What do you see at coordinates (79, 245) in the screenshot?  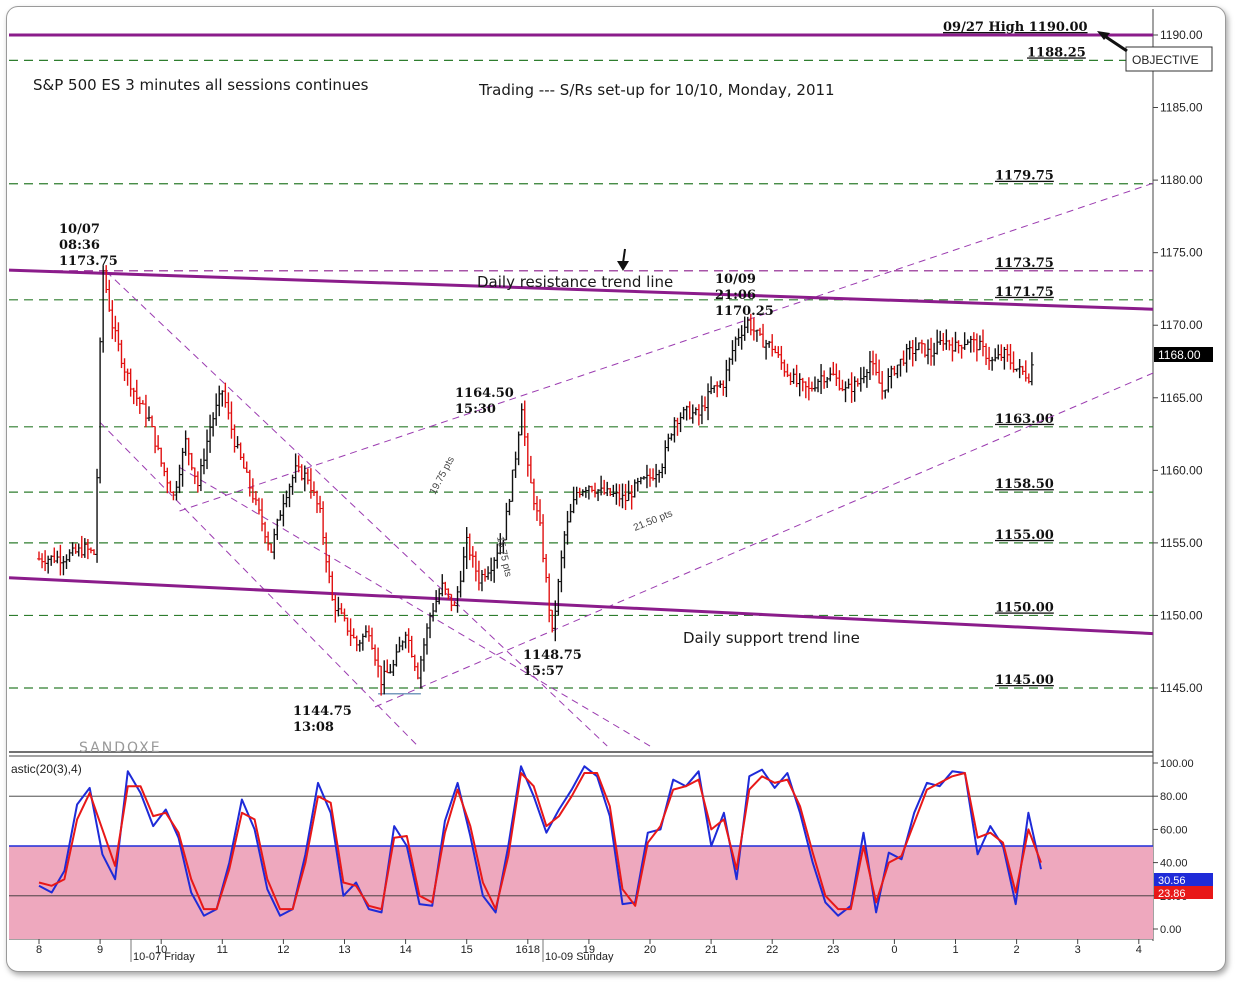 I see `annotation-0-line-1: 08:36` at bounding box center [79, 245].